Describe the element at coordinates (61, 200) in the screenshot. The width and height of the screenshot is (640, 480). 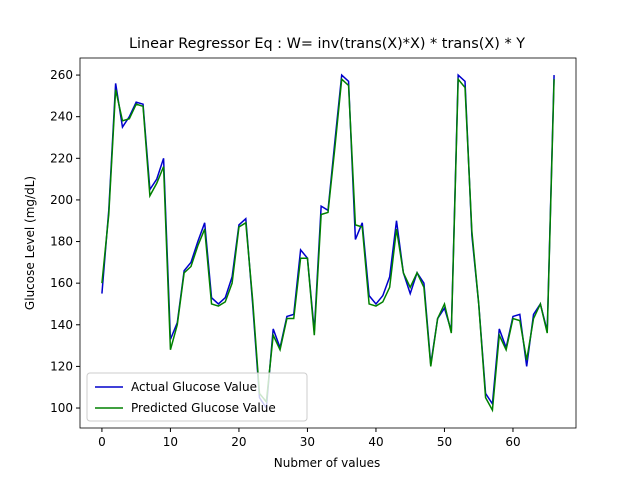
I see `y-tick-label: 200` at that location.